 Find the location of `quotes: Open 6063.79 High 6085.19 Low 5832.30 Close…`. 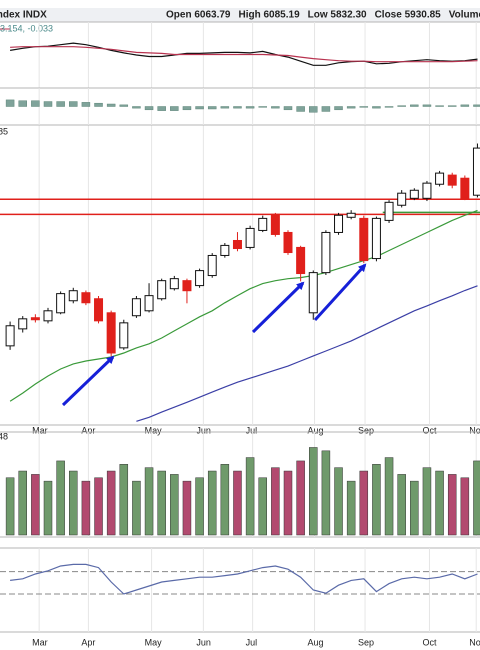

quotes: Open 6063.79 High 6085.19 Low 5832.30 Close… is located at coordinates (323, 15).